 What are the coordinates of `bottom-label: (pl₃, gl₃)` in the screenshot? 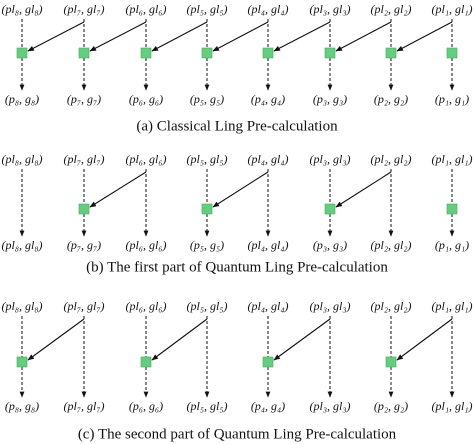 It's located at (329, 406).